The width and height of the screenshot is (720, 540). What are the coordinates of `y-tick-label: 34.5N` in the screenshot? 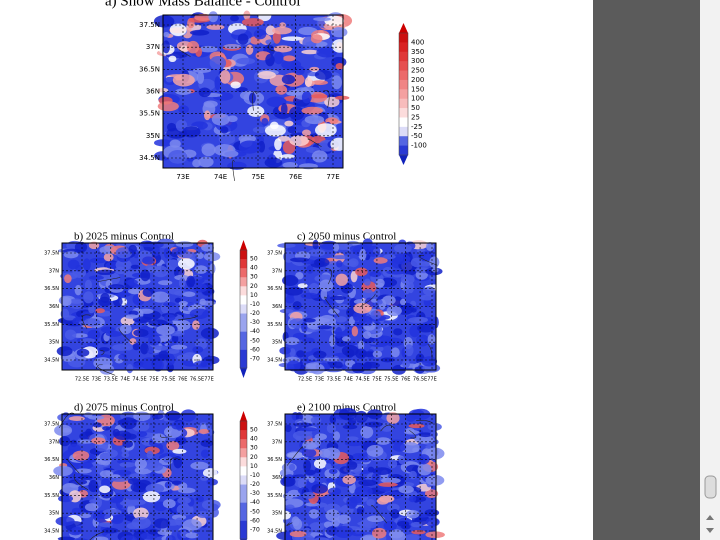 It's located at (51, 532).